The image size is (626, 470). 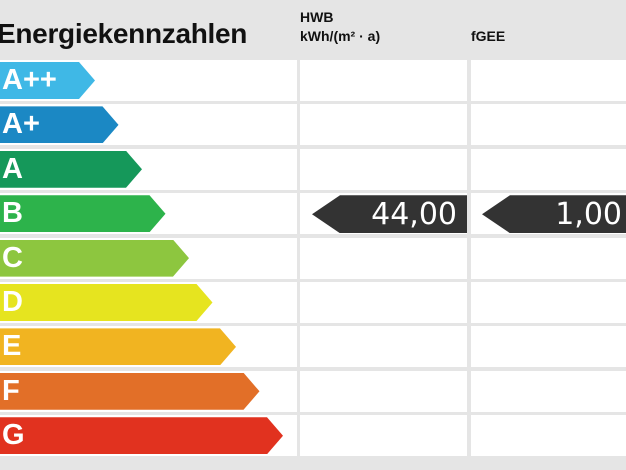 What do you see at coordinates (317, 17) in the screenshot?
I see `hwb-label: HWB` at bounding box center [317, 17].